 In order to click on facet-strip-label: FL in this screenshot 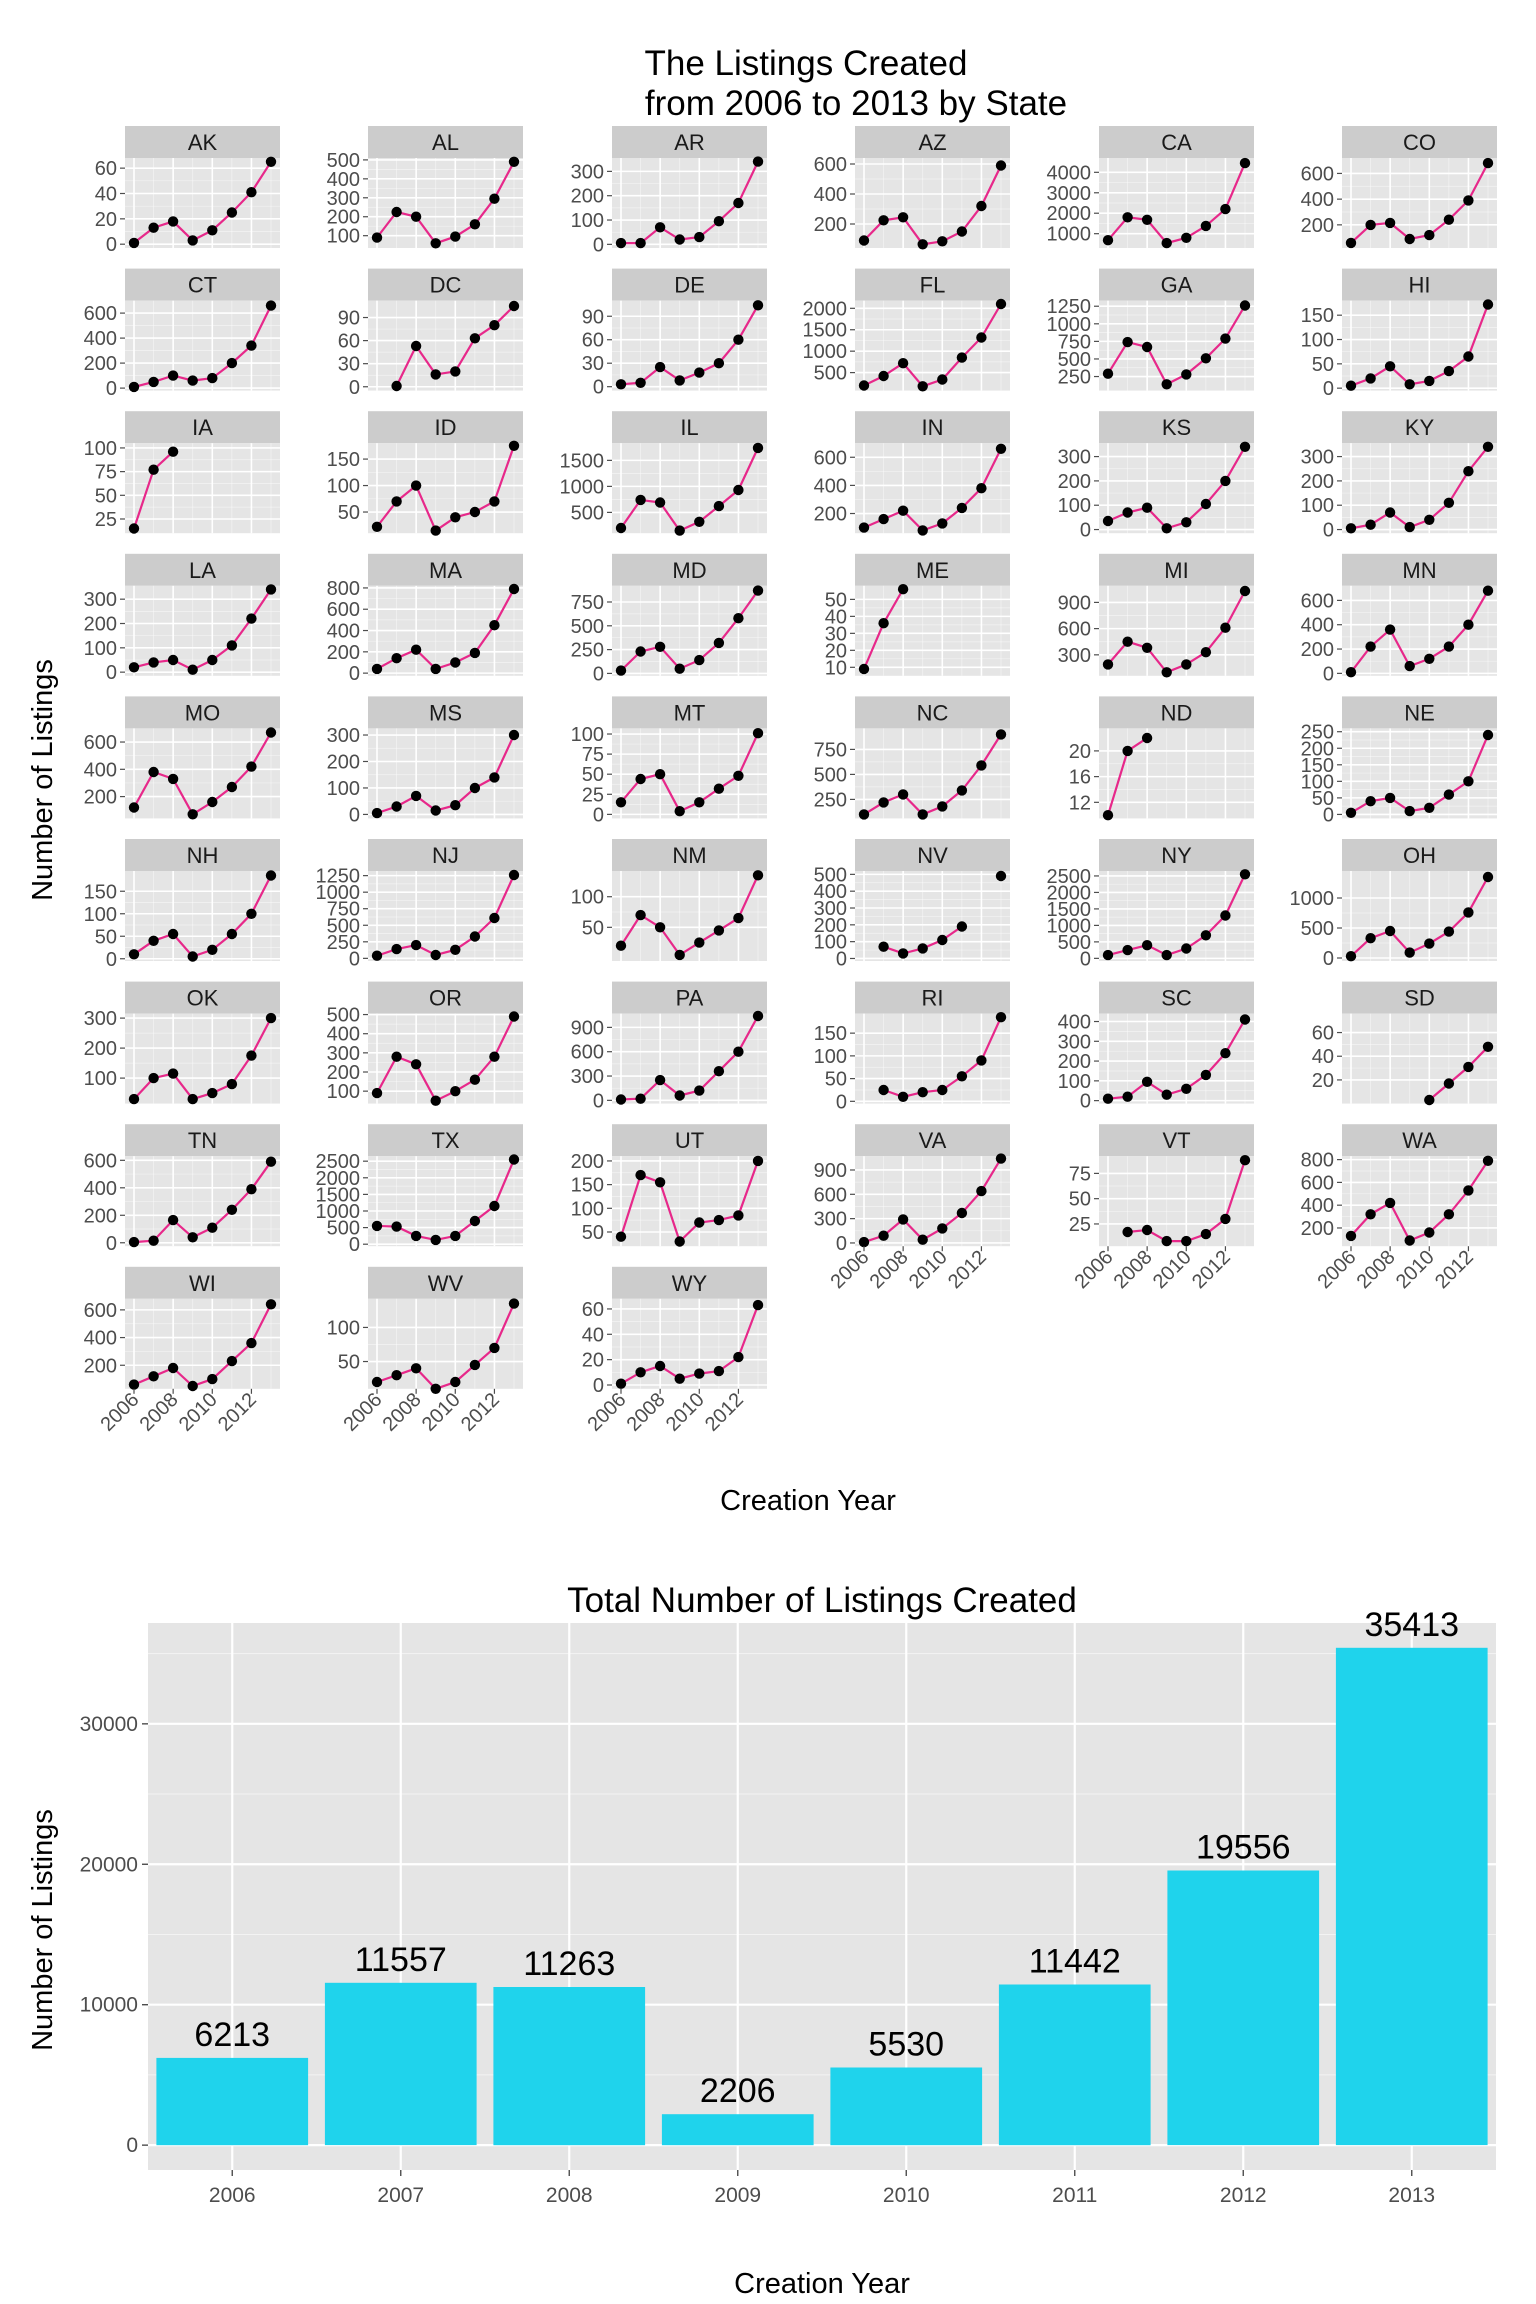, I will do `click(933, 285)`.